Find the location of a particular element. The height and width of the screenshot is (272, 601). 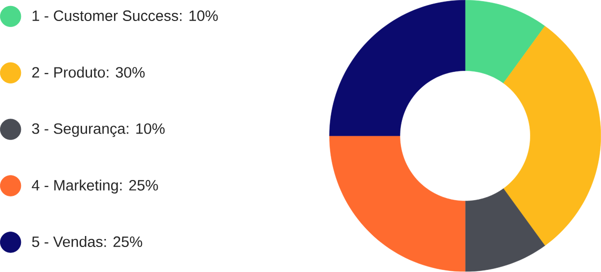

legend-label: 2 - Produto: 30% is located at coordinates (88, 72).